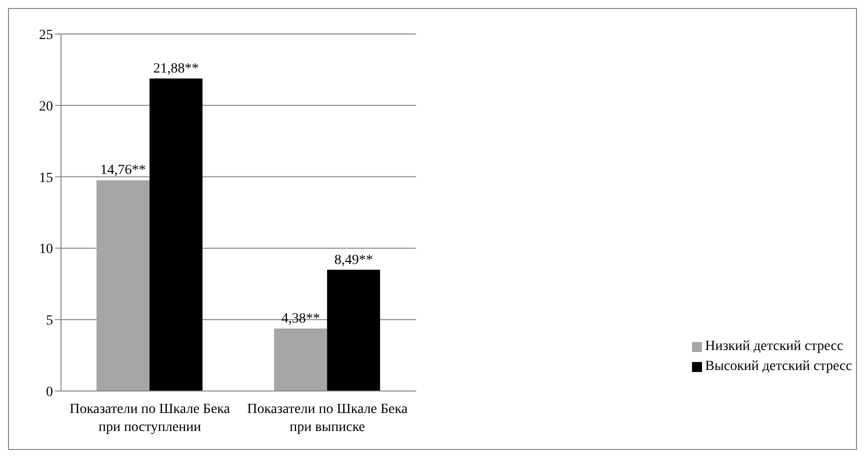 Image resolution: width=865 pixels, height=458 pixels. Describe the element at coordinates (176, 69) in the screenshot. I see `data-label: 21,88**` at that location.